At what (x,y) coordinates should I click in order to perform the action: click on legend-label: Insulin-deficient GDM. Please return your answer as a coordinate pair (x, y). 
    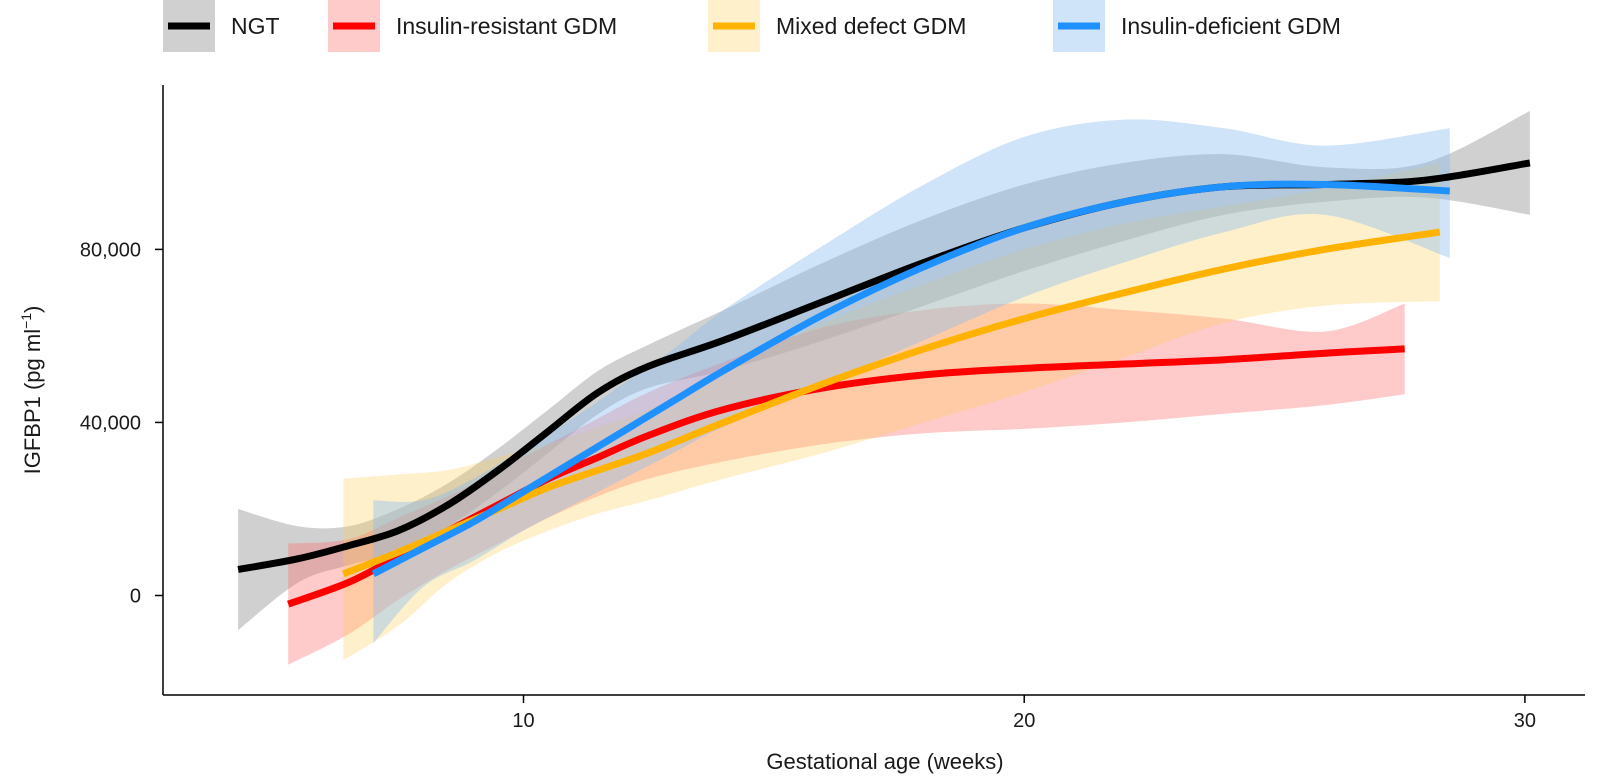
    Looking at the image, I should click on (1231, 26).